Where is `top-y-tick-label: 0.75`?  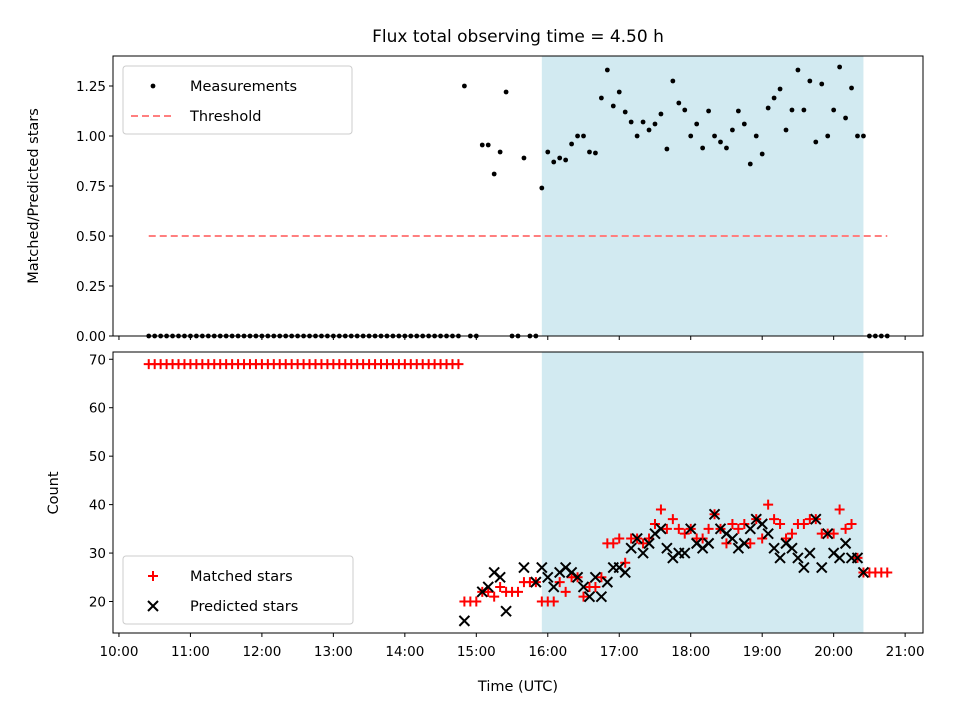
top-y-tick-label: 0.75 is located at coordinates (91, 187).